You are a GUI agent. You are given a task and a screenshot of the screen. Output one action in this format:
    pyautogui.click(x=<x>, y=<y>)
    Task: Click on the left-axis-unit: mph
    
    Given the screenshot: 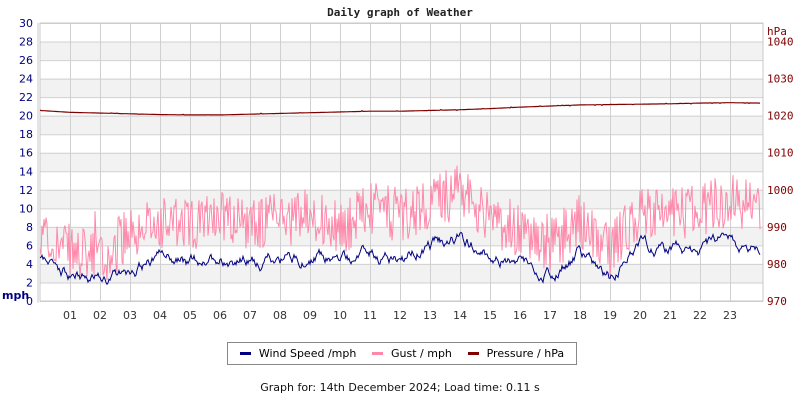 What is the action you would take?
    pyautogui.click(x=15, y=295)
    